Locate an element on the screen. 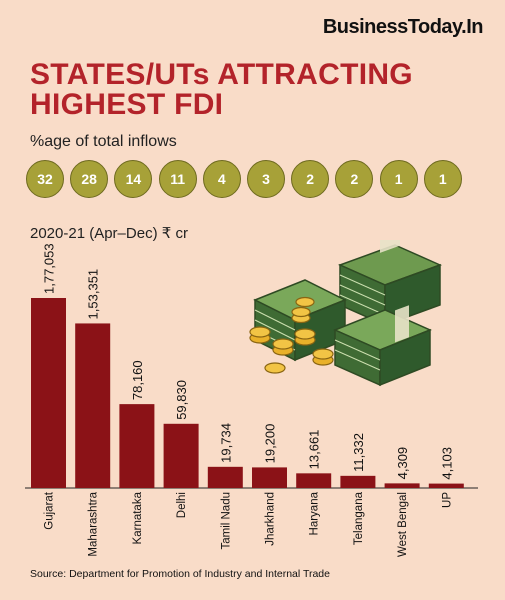  share-circle: 28 is located at coordinates (89, 179).